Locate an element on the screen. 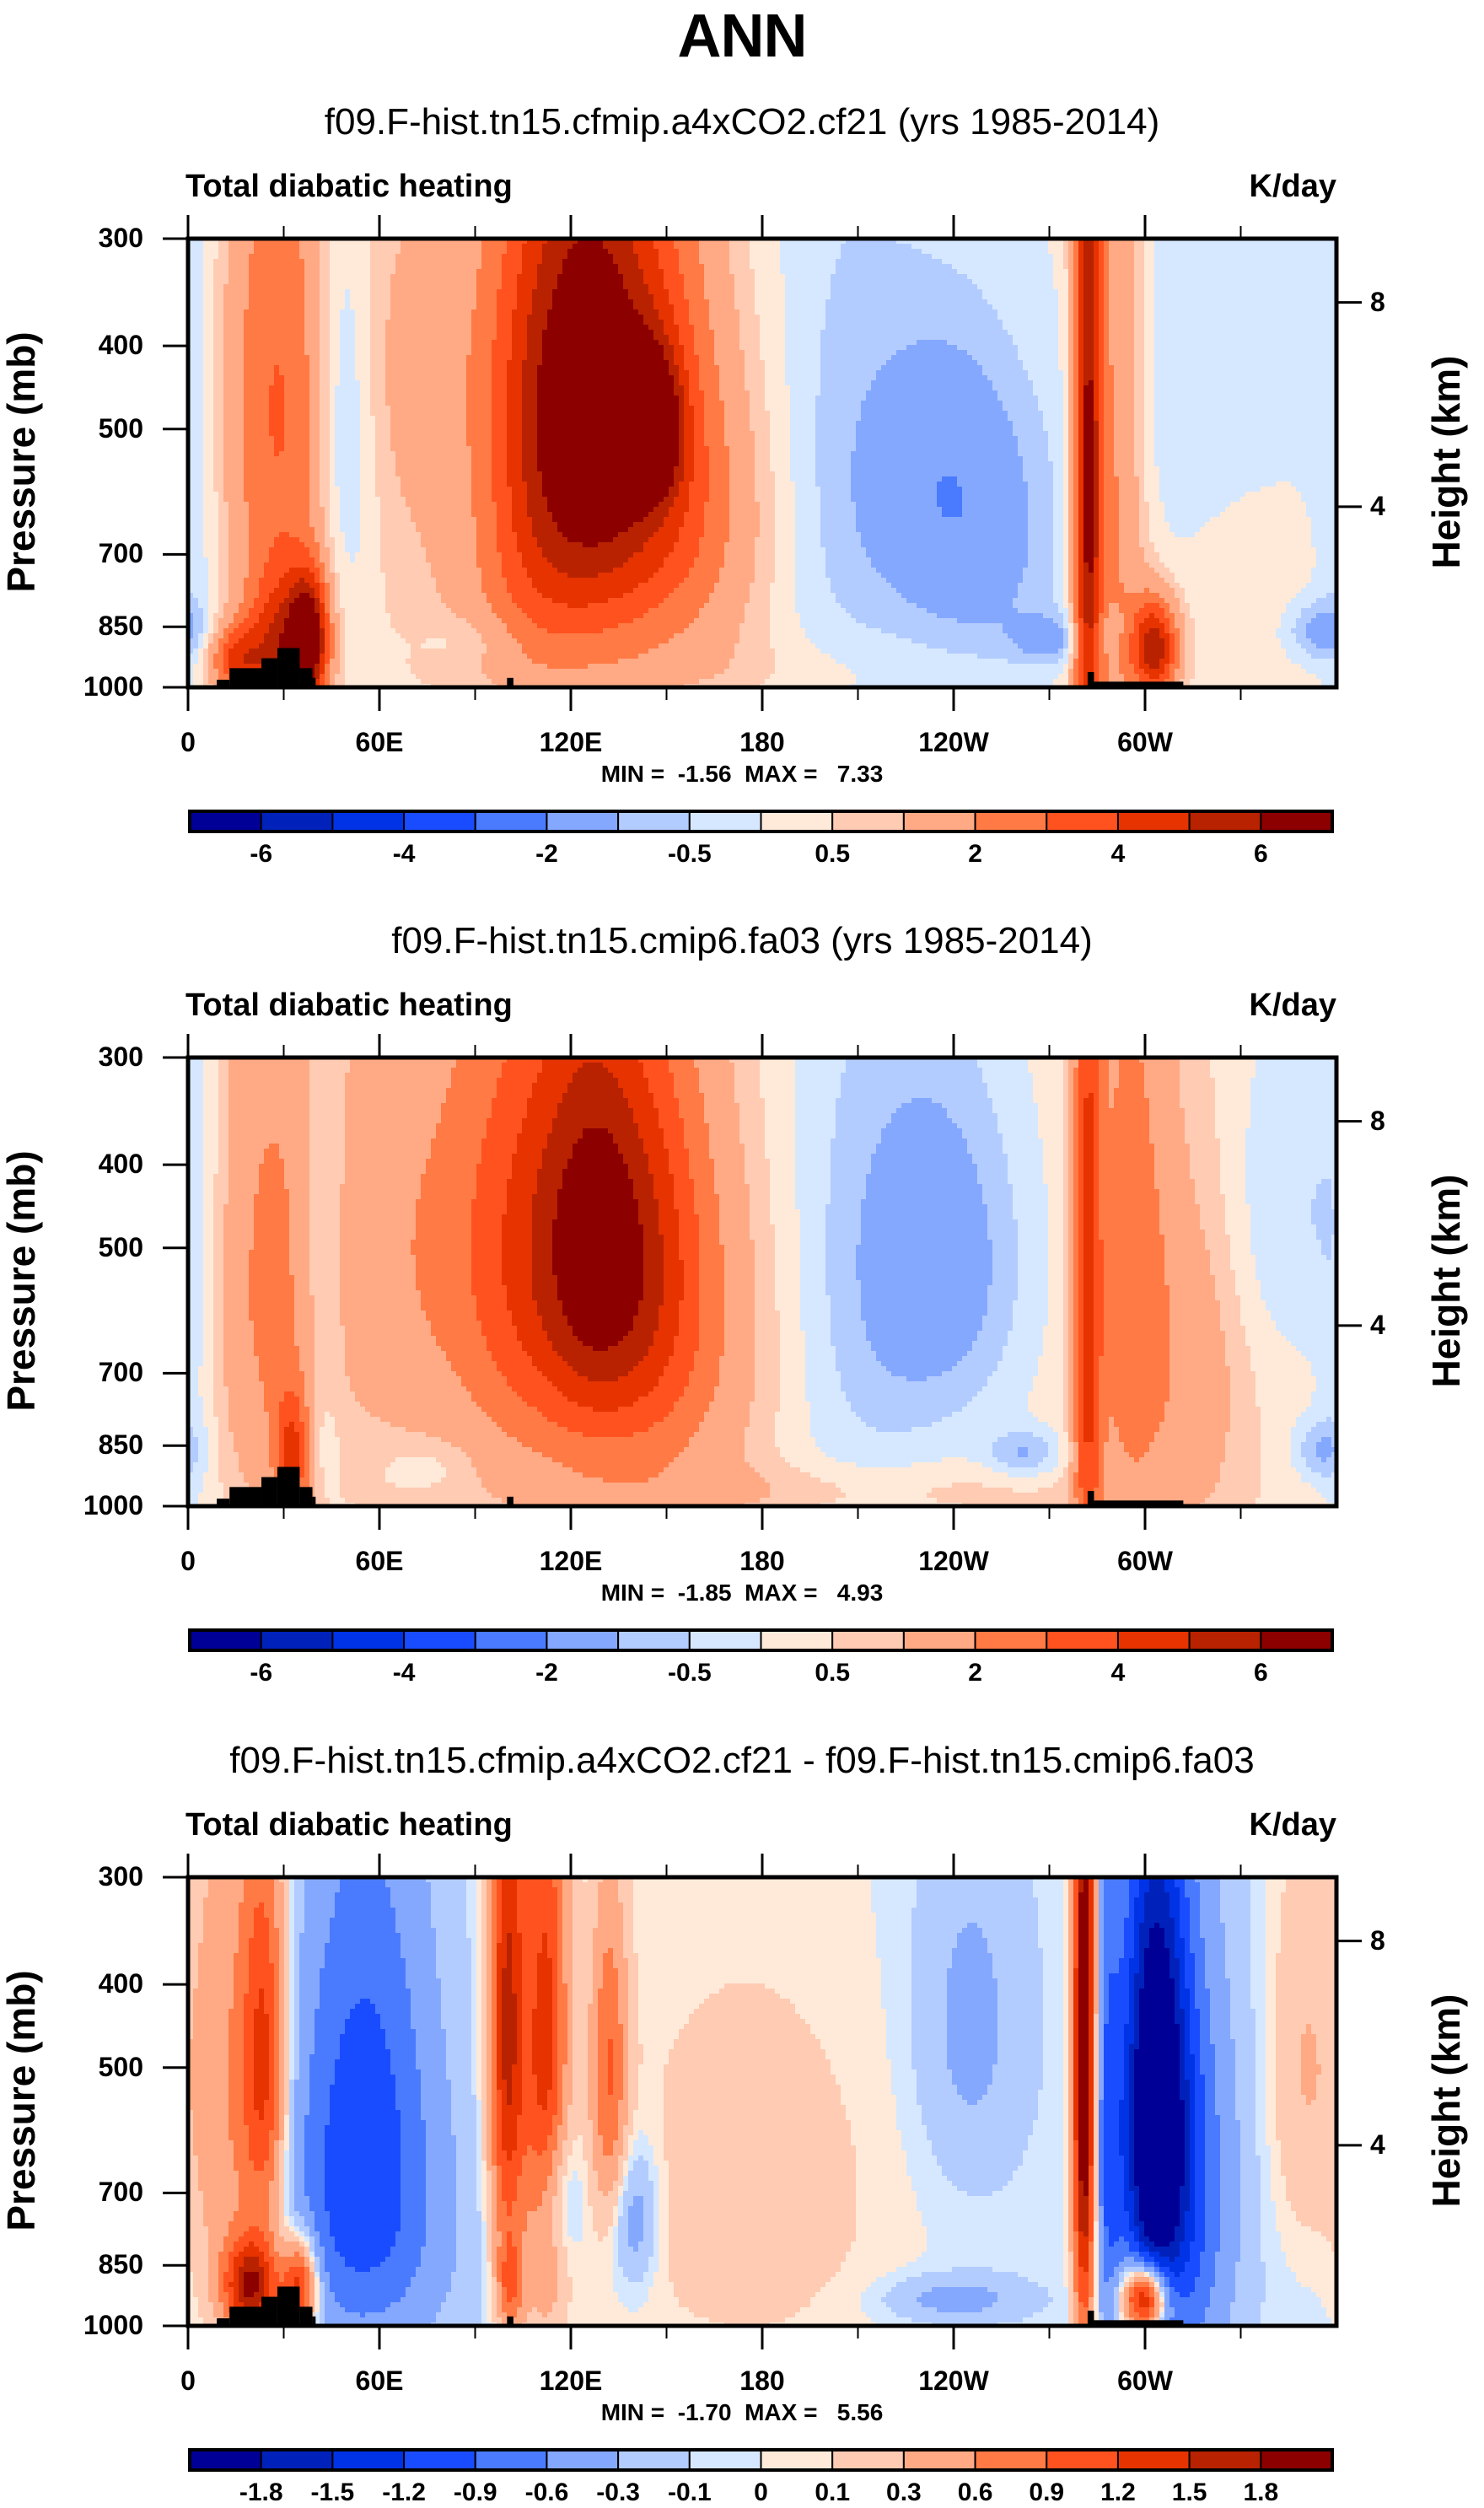  colorbar-label: -2 is located at coordinates (546, 854).